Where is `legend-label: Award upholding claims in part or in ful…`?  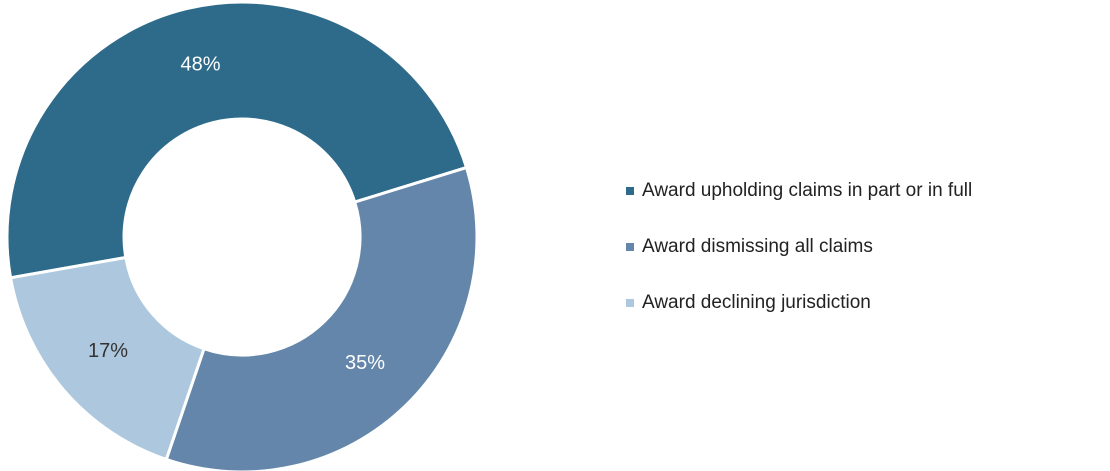
legend-label: Award upholding claims in part or in ful… is located at coordinates (807, 190).